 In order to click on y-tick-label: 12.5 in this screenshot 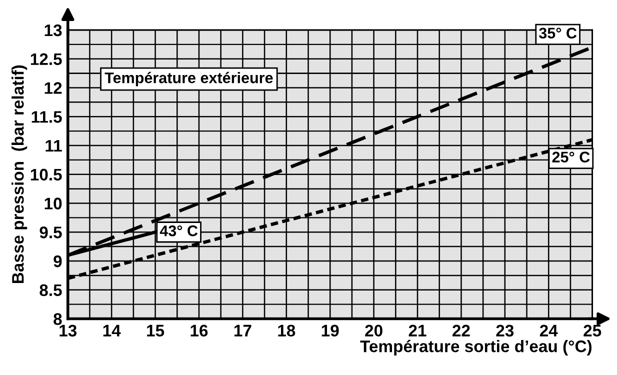, I will do `click(46, 59)`.